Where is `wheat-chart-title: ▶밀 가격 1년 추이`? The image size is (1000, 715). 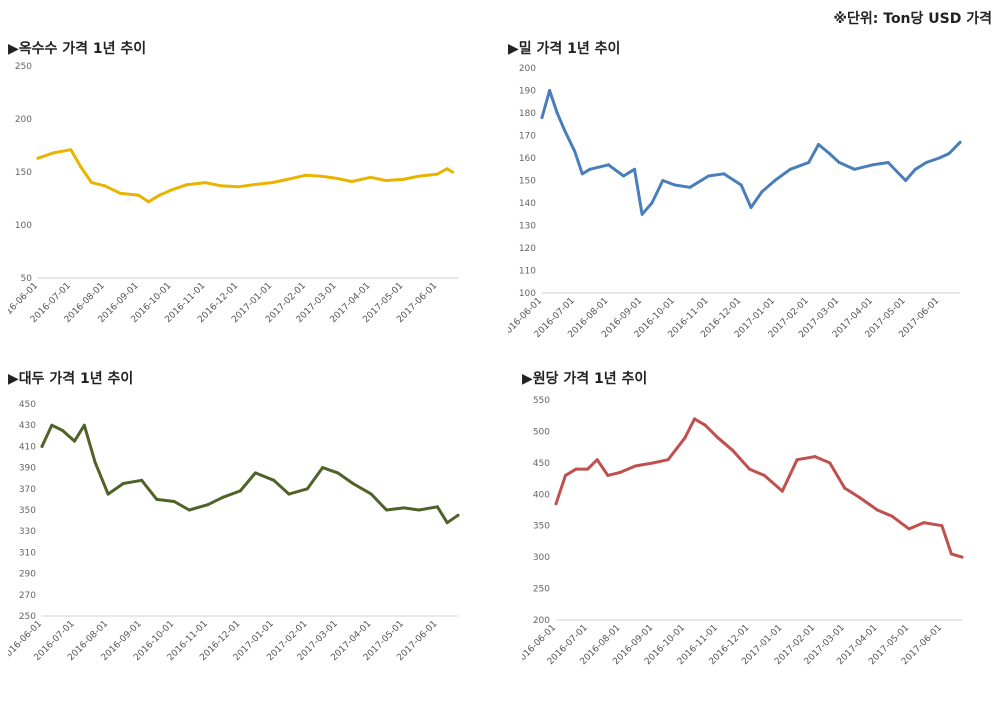 wheat-chart-title: ▶밀 가격 1년 추이 is located at coordinates (564, 49).